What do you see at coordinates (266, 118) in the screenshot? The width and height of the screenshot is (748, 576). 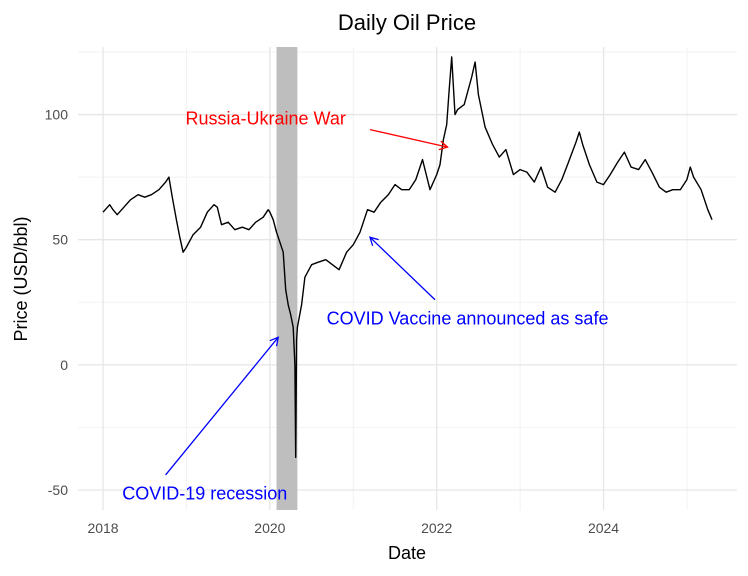 I see `annotation-label: Russia-Ukraine War` at bounding box center [266, 118].